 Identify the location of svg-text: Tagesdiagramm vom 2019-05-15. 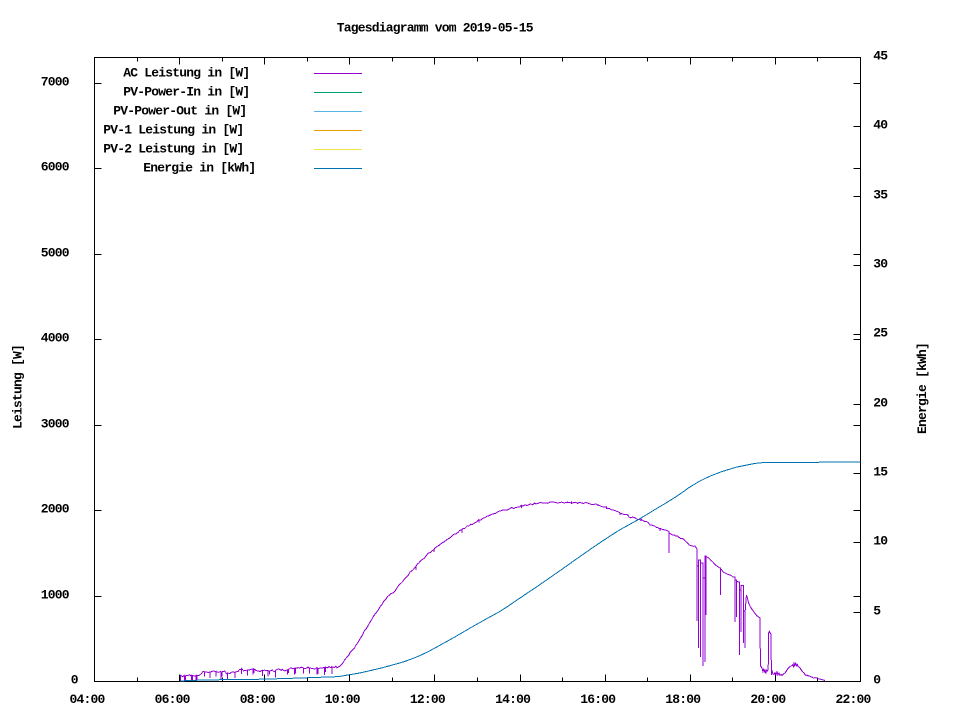
(435, 28).